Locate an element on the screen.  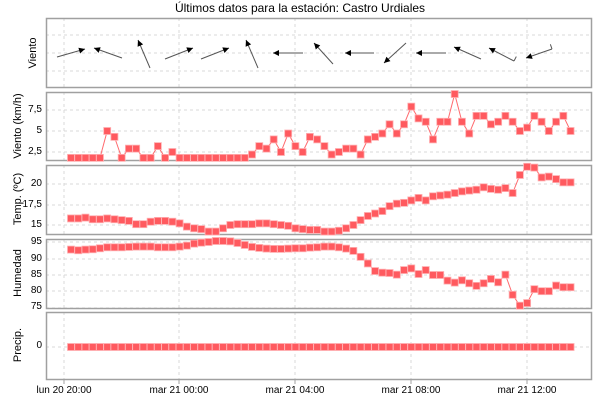
ytick-wind-5: 5 is located at coordinates (39, 130).